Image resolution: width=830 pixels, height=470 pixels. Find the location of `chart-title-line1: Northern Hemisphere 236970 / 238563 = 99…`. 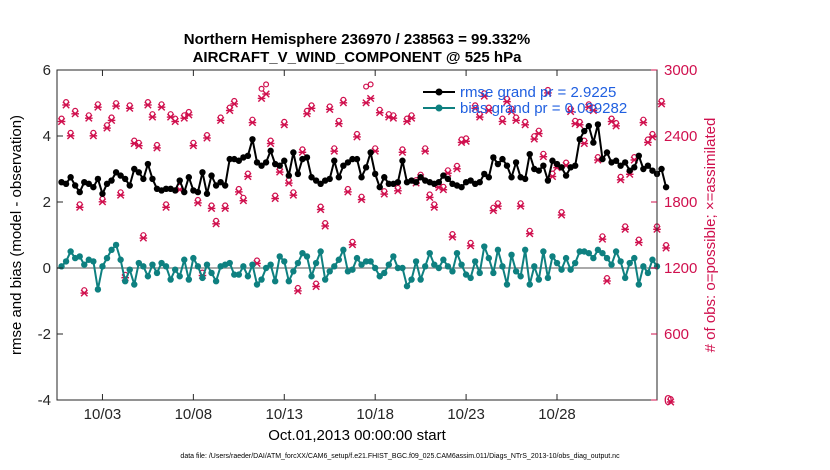

chart-title-line1: Northern Hemisphere 236970 / 238563 = 99… is located at coordinates (357, 39).